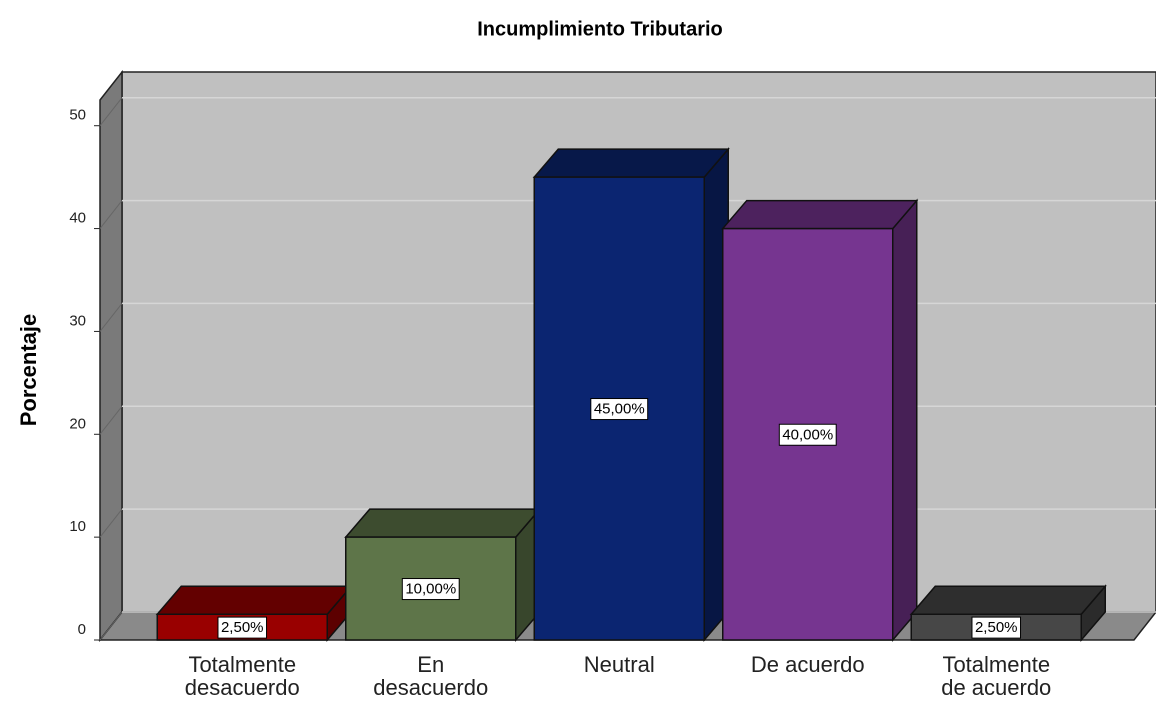  I want to click on value-label: 45,00%, so click(619, 409).